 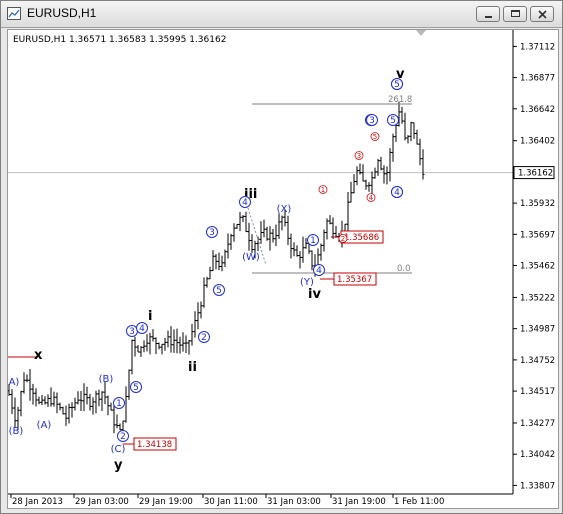 I want to click on y-tick-label: 1.37112, so click(x=537, y=47).